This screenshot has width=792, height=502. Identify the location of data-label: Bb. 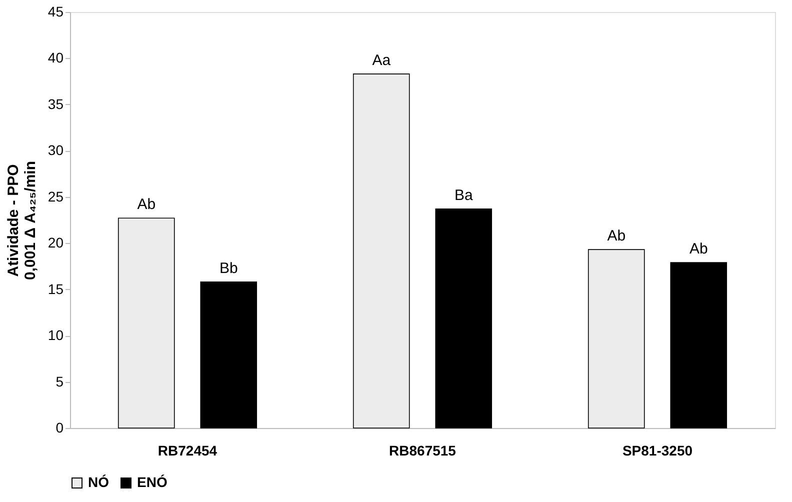
(228, 268).